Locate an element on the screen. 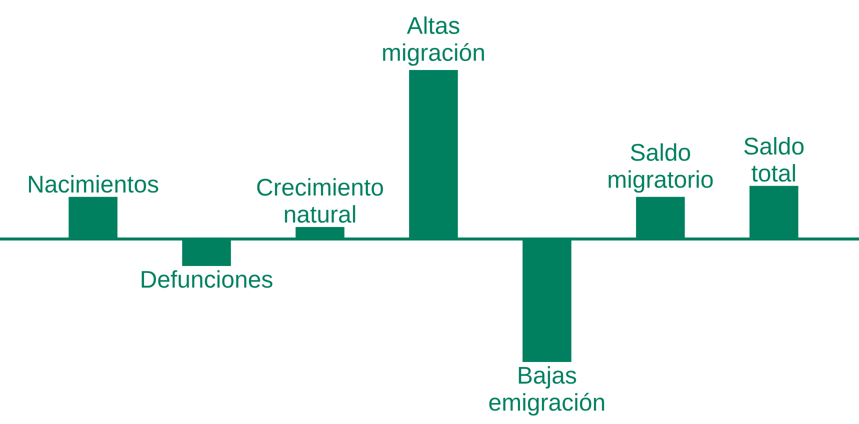 The width and height of the screenshot is (859, 424). x-tick-label: Altas migración is located at coordinates (433, 41).